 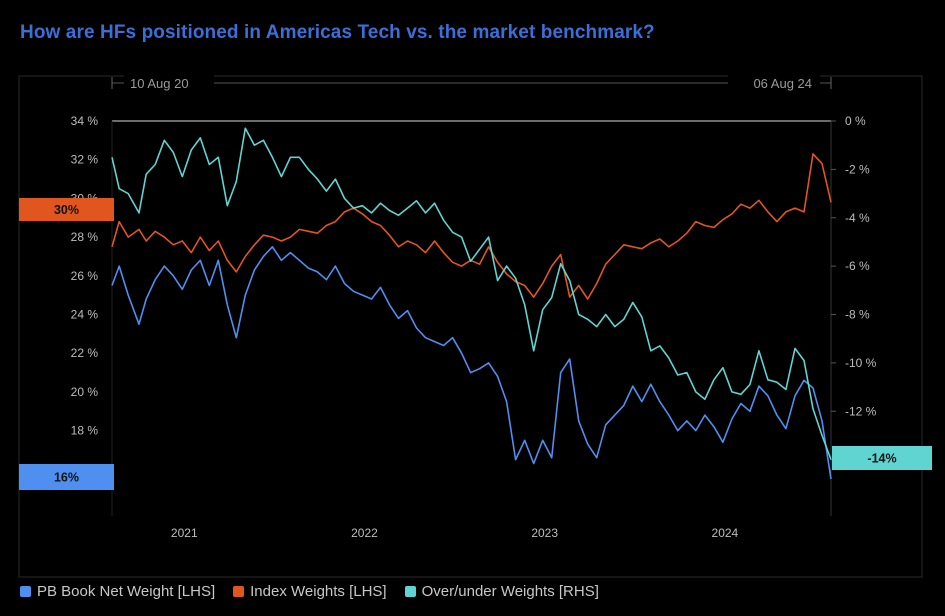 What do you see at coordinates (857, 266) in the screenshot?
I see `right-tick-label: -6 %` at bounding box center [857, 266].